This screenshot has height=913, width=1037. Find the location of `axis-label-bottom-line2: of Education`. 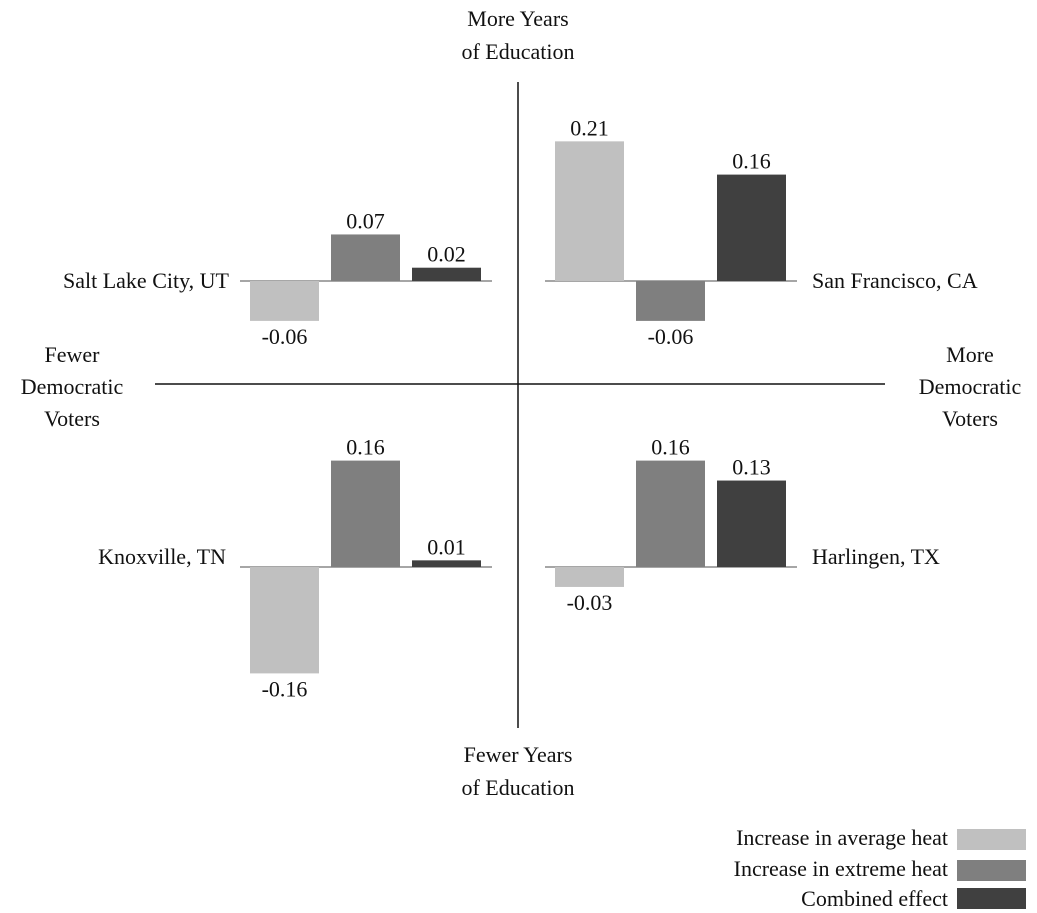

axis-label-bottom-line2: of Education is located at coordinates (517, 787).